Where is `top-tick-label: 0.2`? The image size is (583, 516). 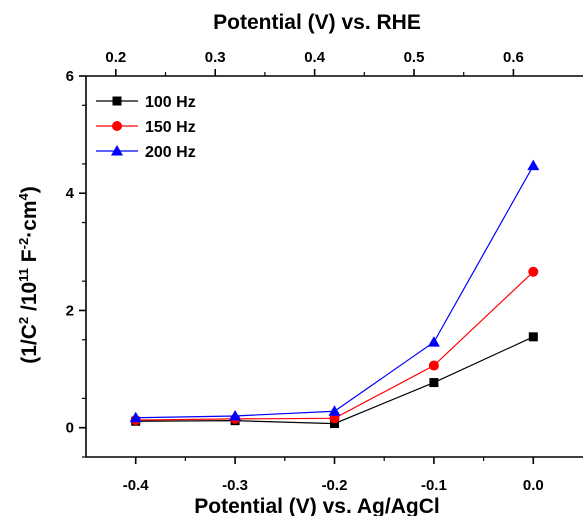
top-tick-label: 0.2 is located at coordinates (115, 57).